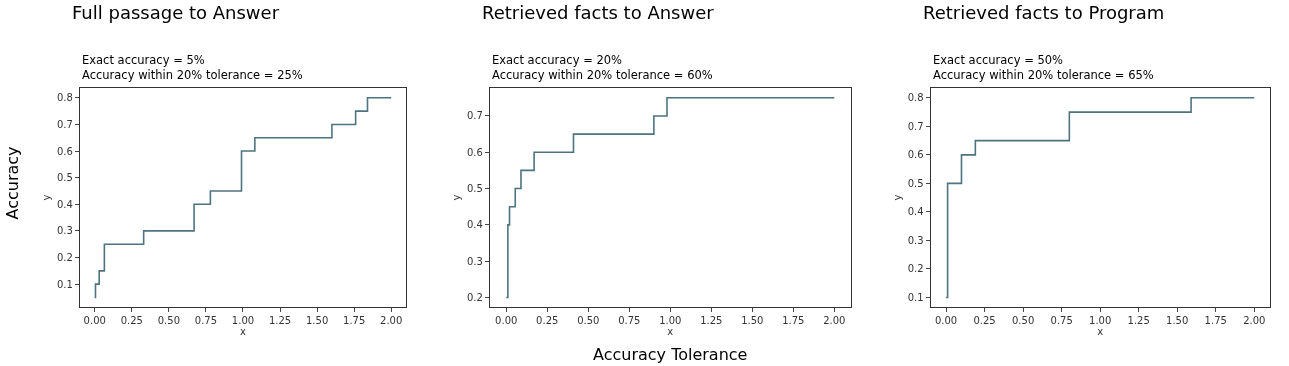 The image size is (1289, 366). Describe the element at coordinates (1043, 67) in the screenshot. I see `chart-subtitle: Exact accuracy = 50% Accuracy within 20% tolerance = 65%` at that location.